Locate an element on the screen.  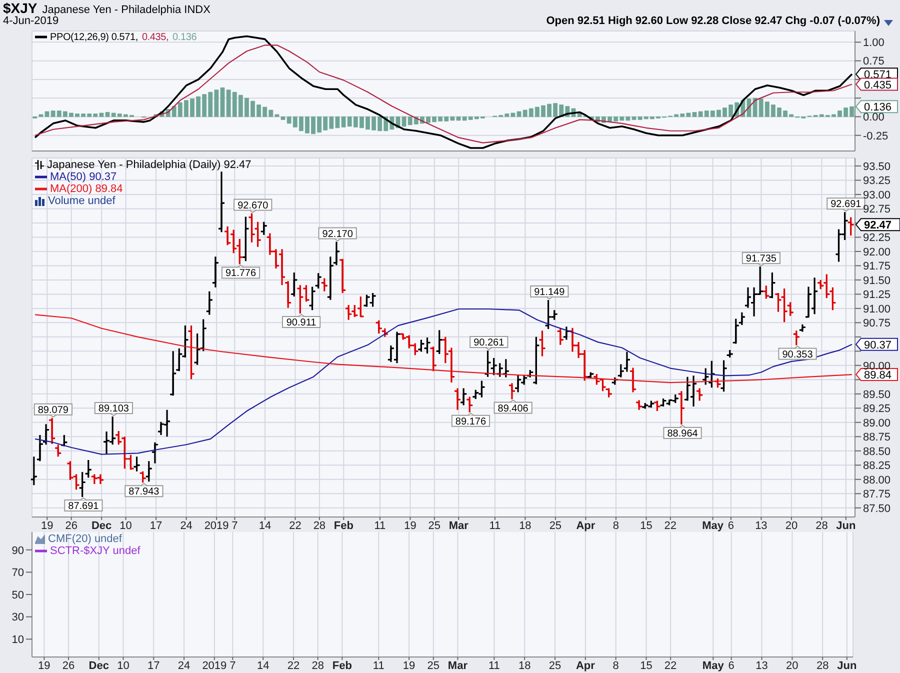
annotation: 89.103 is located at coordinates (114, 409).